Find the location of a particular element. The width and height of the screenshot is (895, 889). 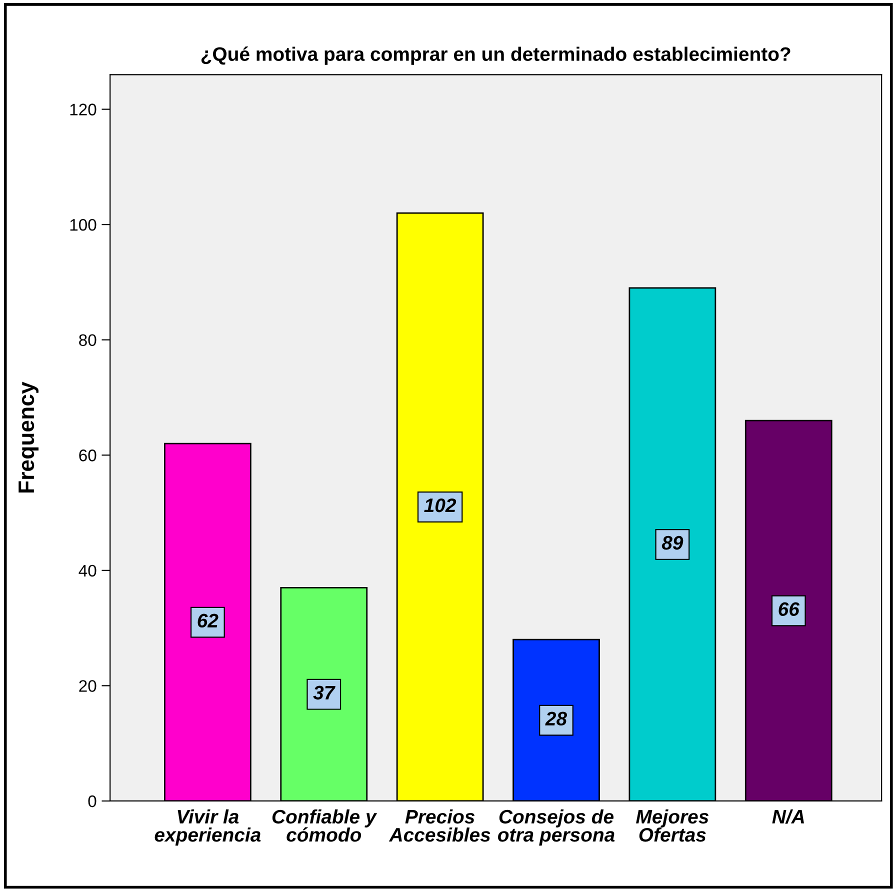

y-tick-label: 100 is located at coordinates (83, 224).